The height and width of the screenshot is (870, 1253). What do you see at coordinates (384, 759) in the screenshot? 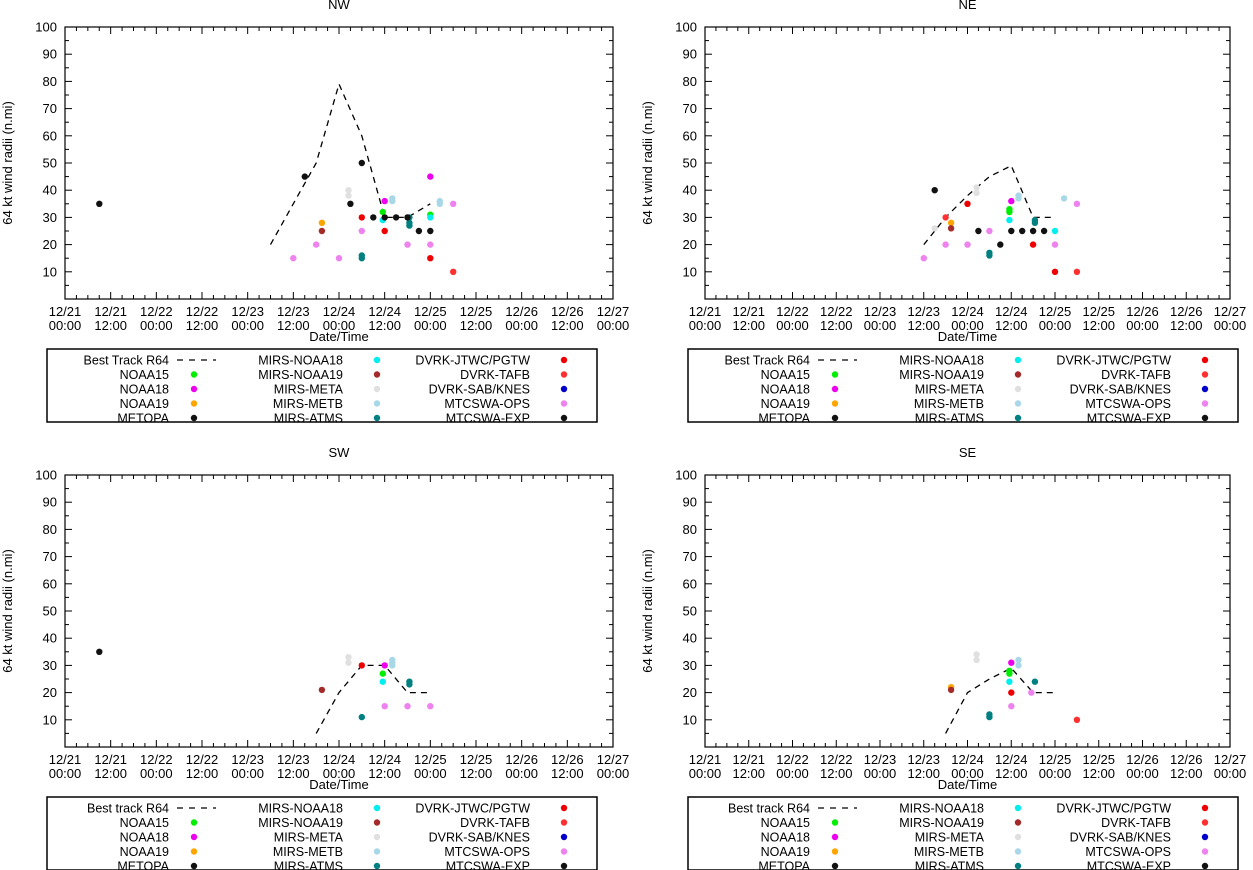
I see `x-tick-label-date: 12/24` at bounding box center [384, 759].